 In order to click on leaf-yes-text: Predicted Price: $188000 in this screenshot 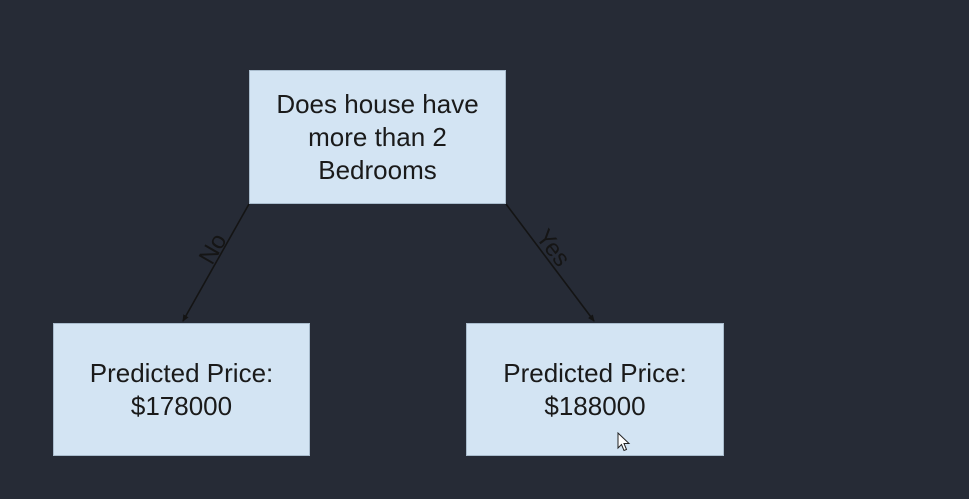, I will do `click(595, 389)`.